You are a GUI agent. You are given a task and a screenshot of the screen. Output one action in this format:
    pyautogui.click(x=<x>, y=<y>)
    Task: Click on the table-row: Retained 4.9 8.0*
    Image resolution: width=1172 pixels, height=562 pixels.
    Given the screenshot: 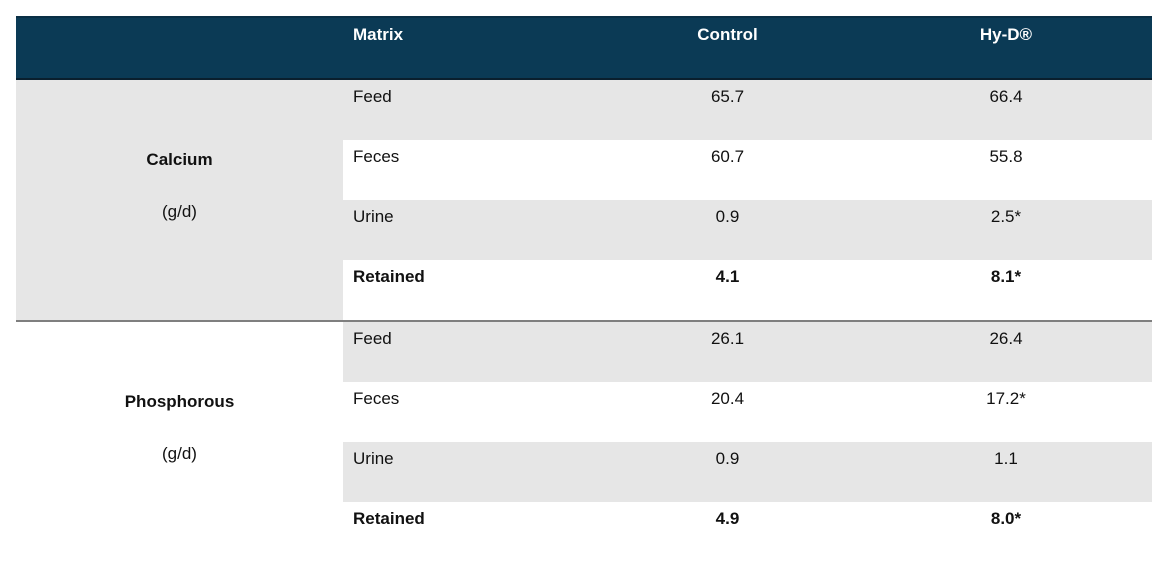 What is the action you would take?
    pyautogui.click(x=747, y=532)
    